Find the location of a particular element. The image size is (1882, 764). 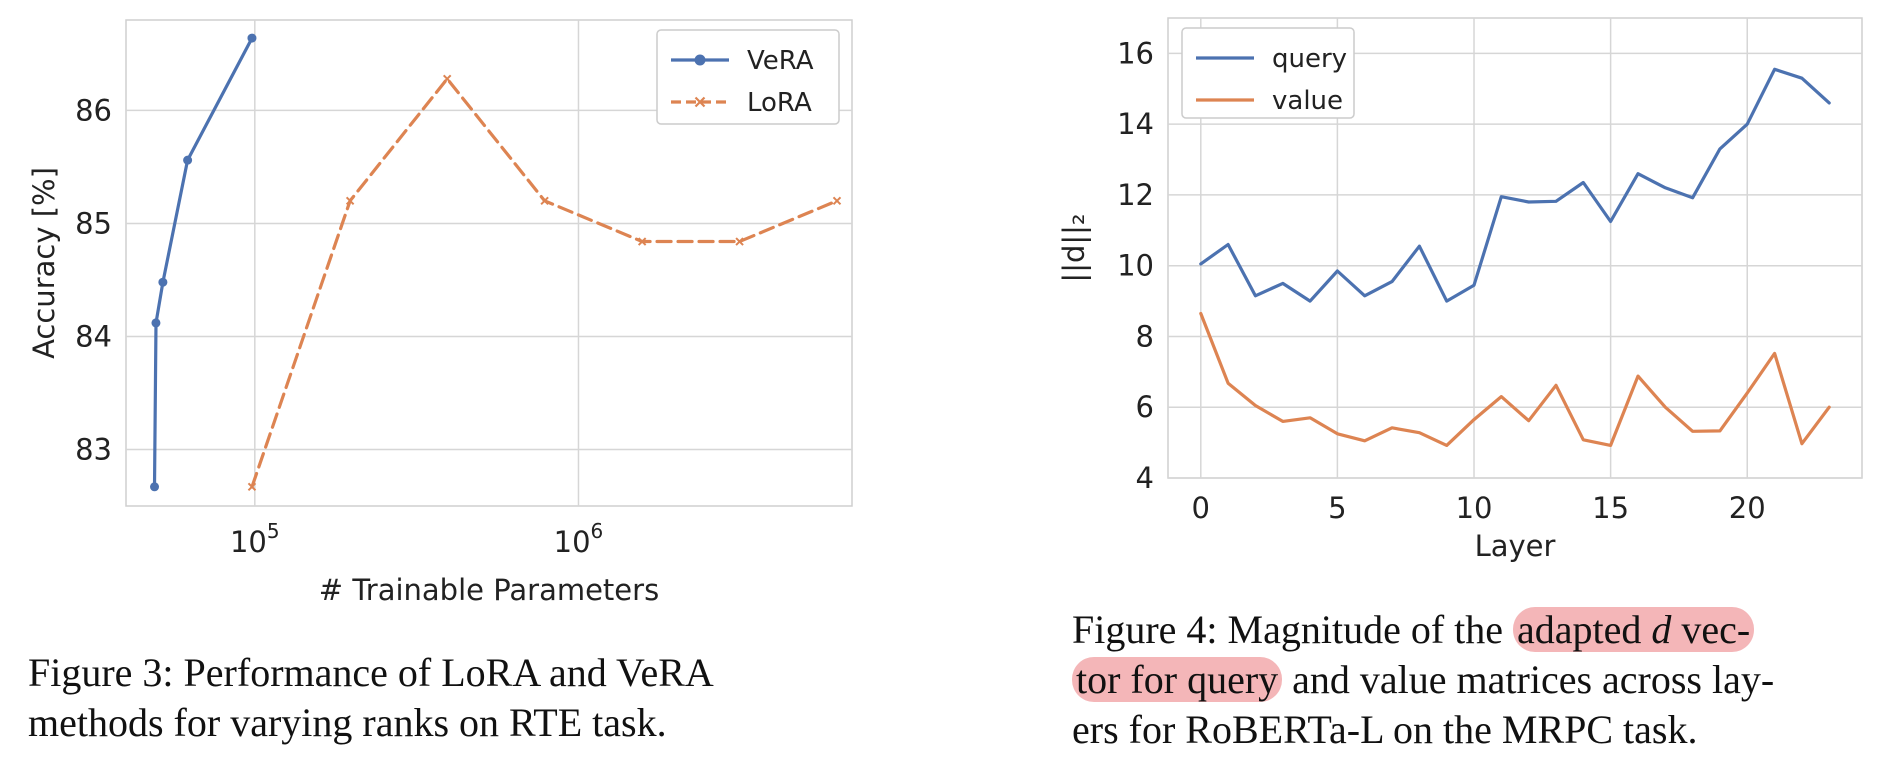

y-tick-label: 4 is located at coordinates (1145, 478).